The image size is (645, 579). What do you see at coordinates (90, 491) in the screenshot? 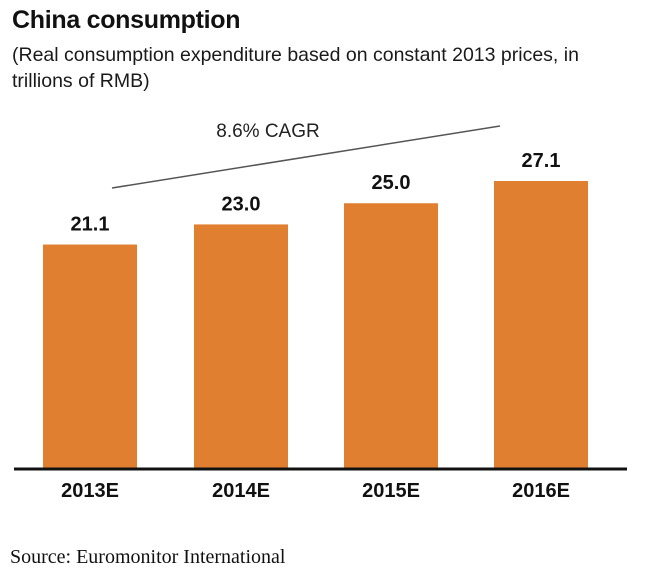
I see `category-label-2013E: 2013E` at bounding box center [90, 491].